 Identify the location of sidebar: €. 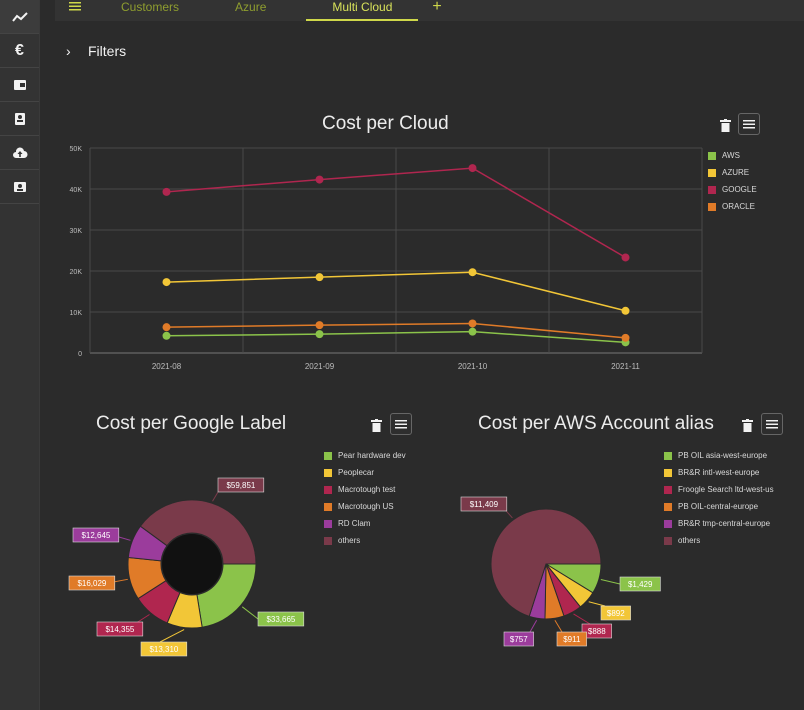
(20, 355).